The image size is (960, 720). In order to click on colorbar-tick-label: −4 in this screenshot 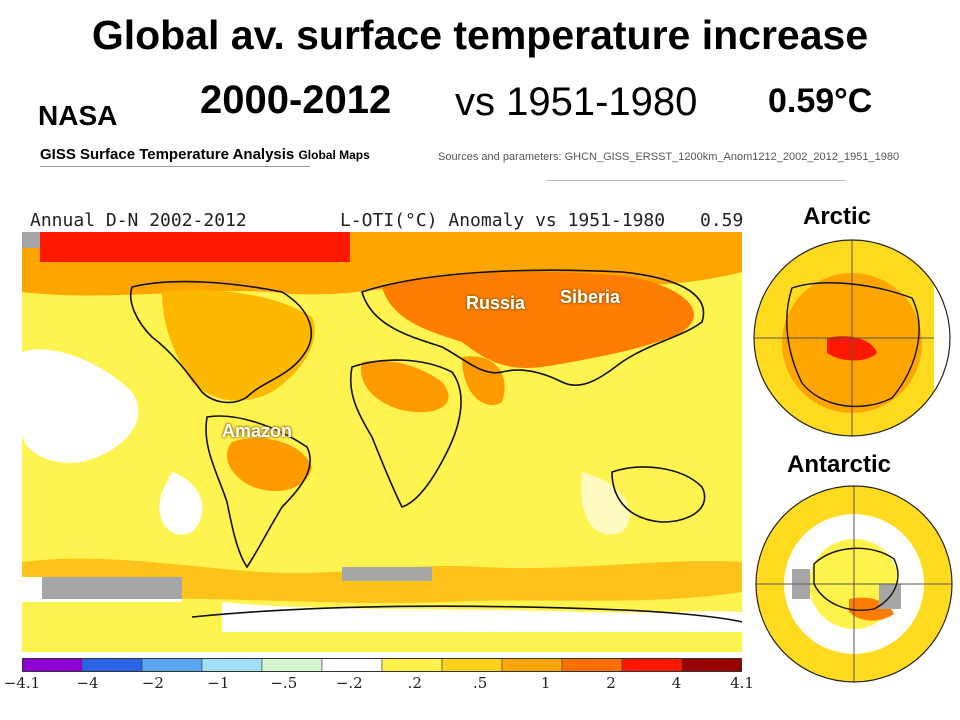, I will do `click(87, 683)`.